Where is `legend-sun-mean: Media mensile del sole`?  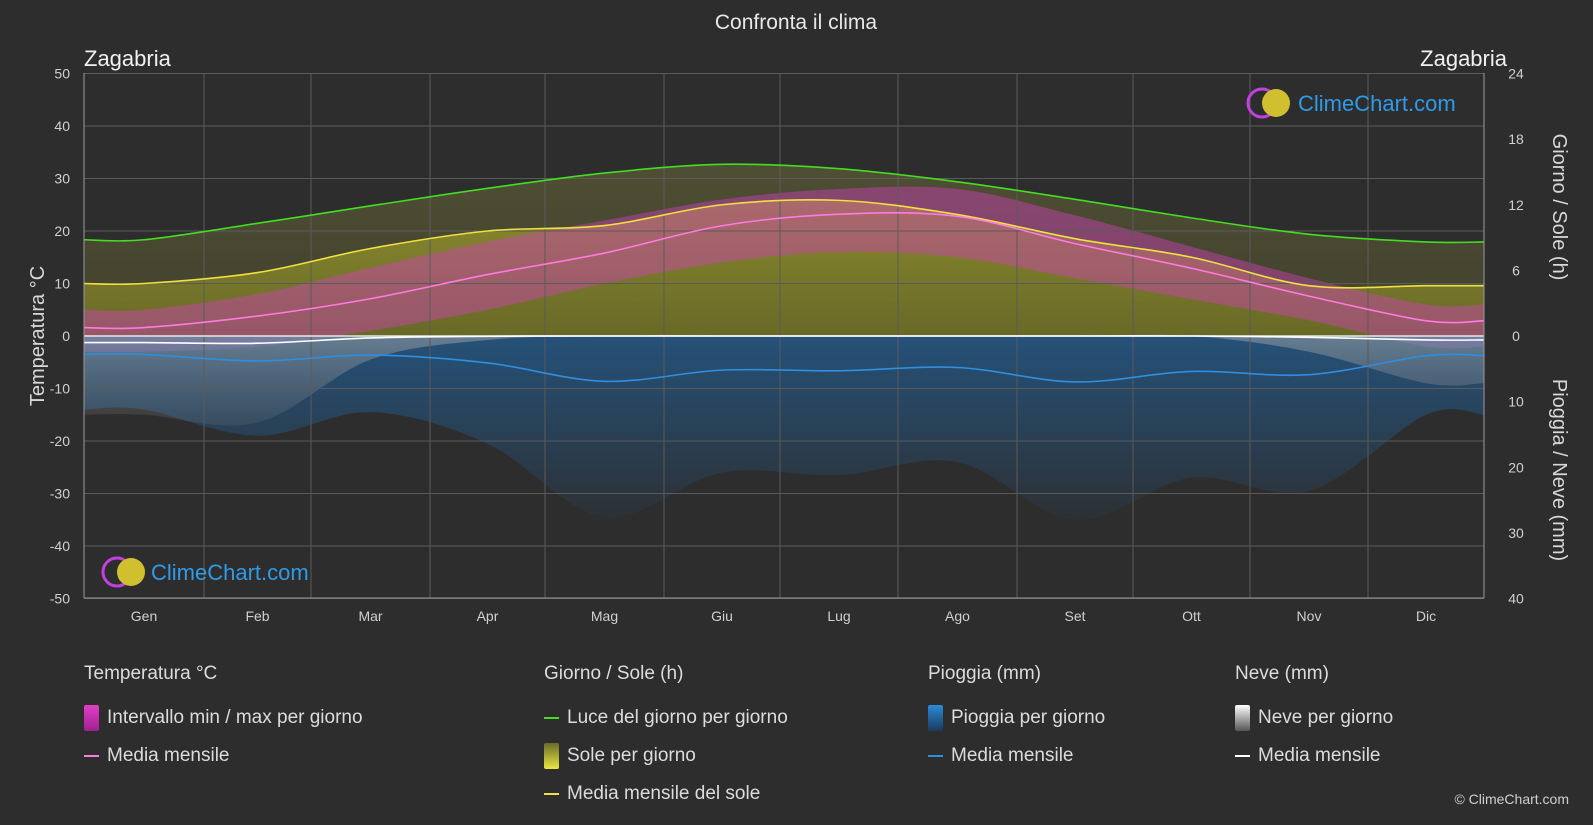 legend-sun-mean: Media mensile del sole is located at coordinates (666, 794).